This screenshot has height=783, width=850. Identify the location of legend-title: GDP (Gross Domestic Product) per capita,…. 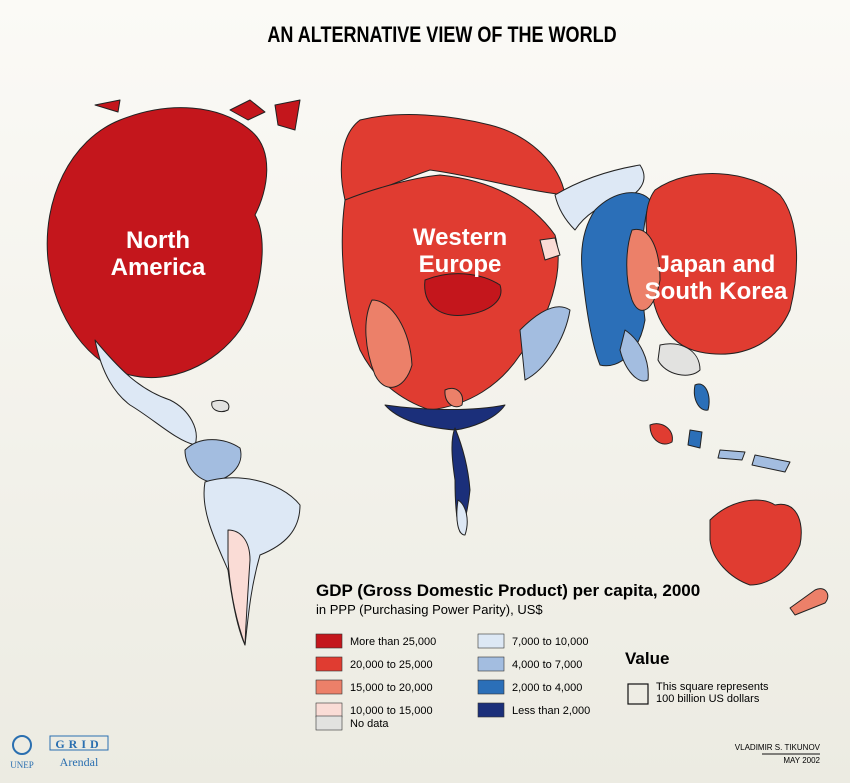
(508, 590).